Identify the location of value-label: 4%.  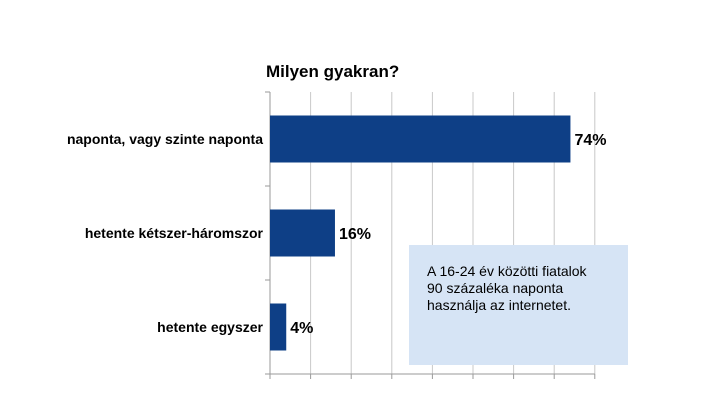
(301, 328).